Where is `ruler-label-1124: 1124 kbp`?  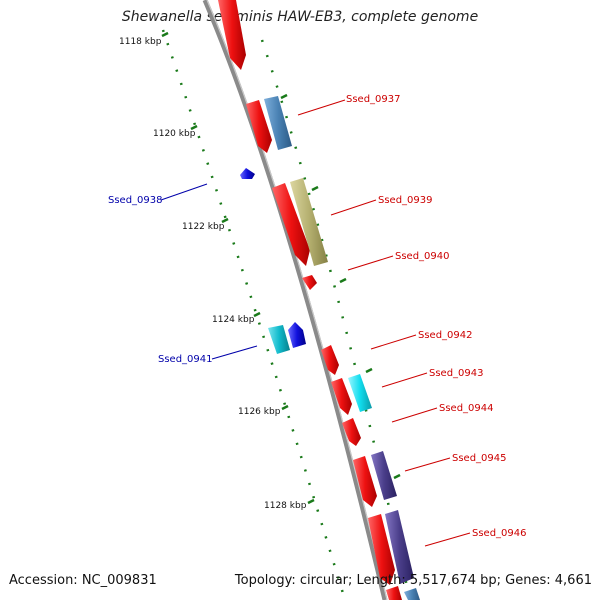 ruler-label-1124: 1124 kbp is located at coordinates (233, 320).